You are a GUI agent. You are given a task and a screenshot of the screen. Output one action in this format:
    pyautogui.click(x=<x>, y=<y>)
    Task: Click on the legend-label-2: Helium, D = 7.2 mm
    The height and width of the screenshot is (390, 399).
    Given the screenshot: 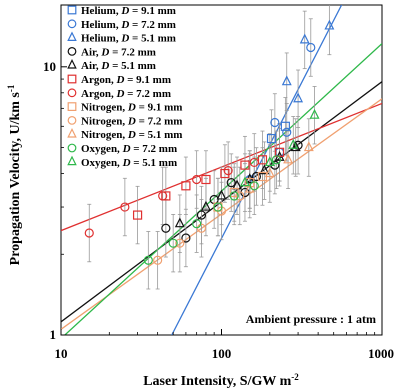 What is the action you would take?
    pyautogui.click(x=128, y=25)
    